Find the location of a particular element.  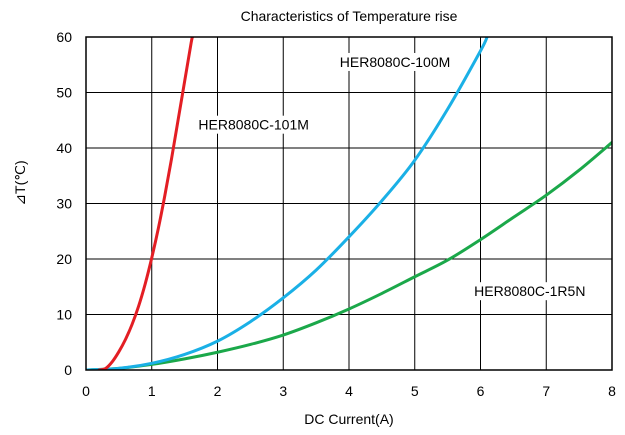

chart-title: Characteristics of Temperature rise is located at coordinates (349, 16).